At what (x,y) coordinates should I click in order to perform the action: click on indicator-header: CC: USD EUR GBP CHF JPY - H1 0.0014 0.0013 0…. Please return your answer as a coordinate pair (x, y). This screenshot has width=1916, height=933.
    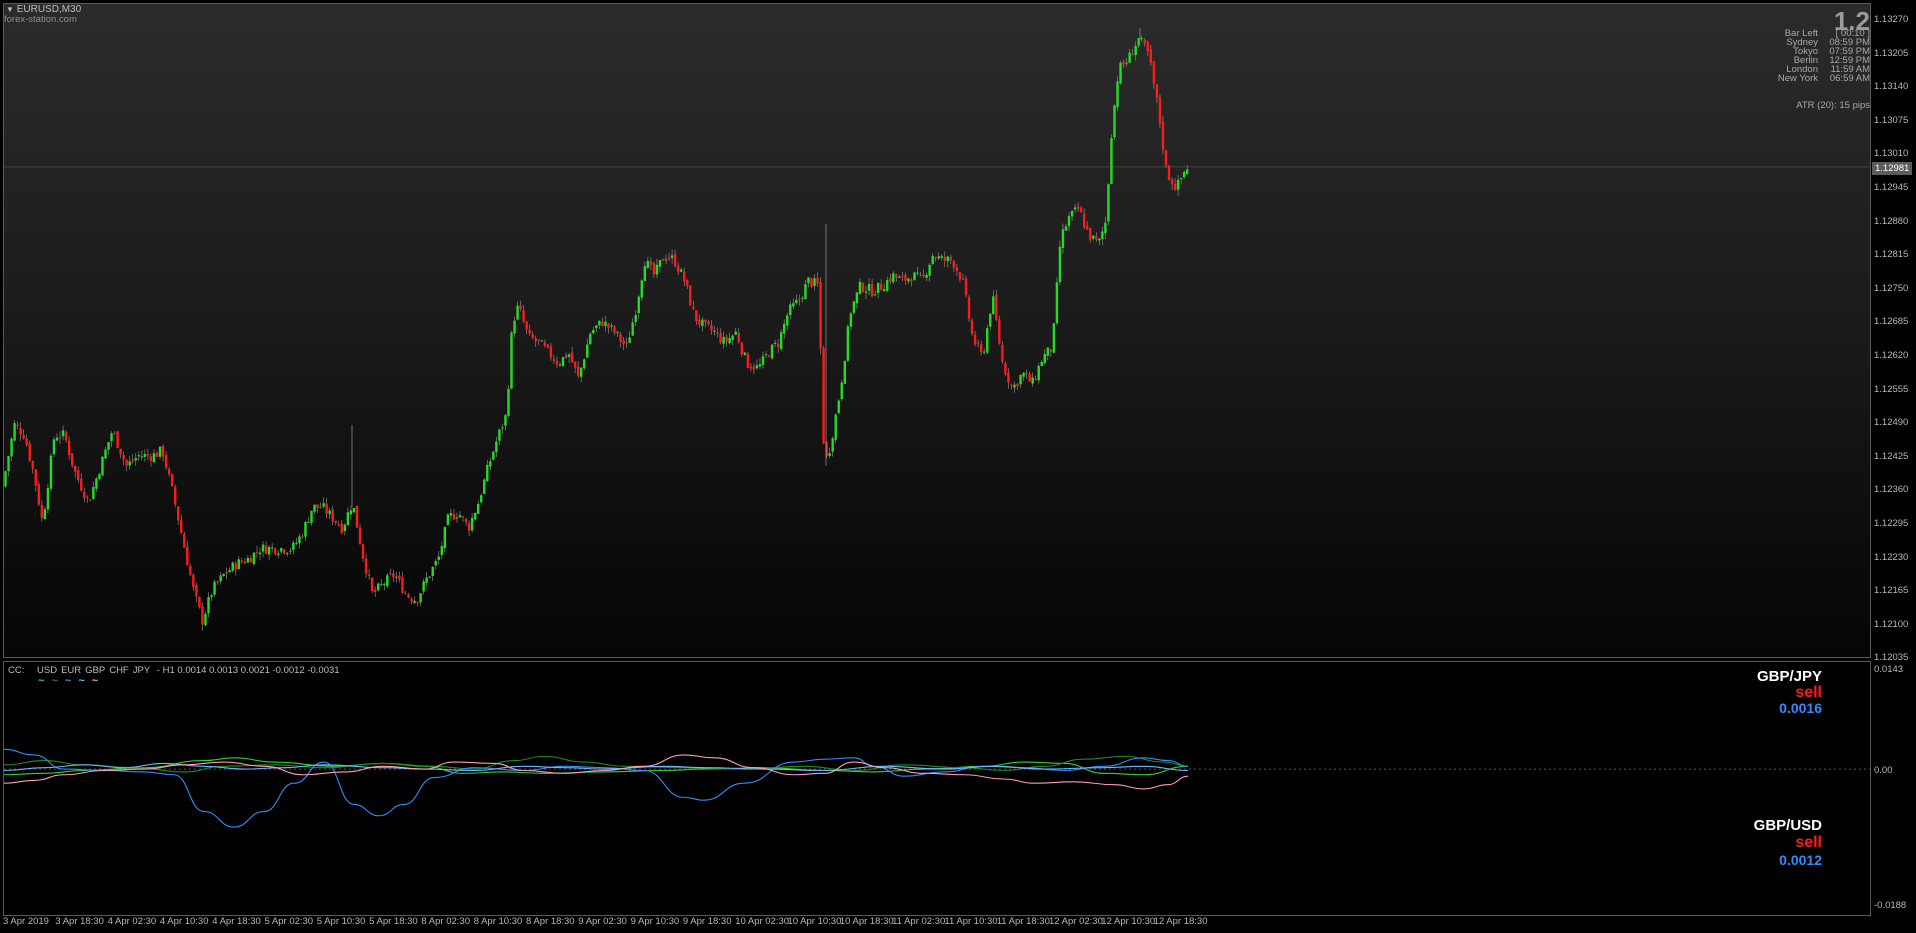
    Looking at the image, I should click on (174, 670).